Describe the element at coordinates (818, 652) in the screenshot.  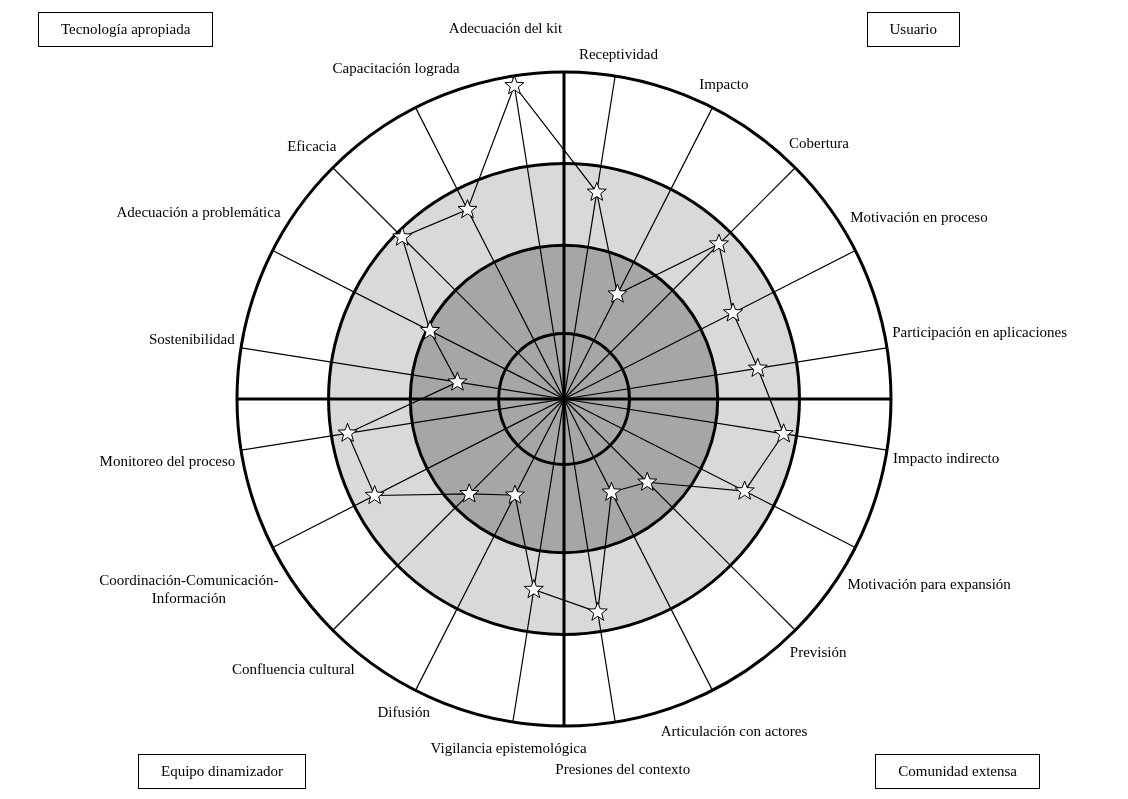
I see `spoke-label: Previsión` at that location.